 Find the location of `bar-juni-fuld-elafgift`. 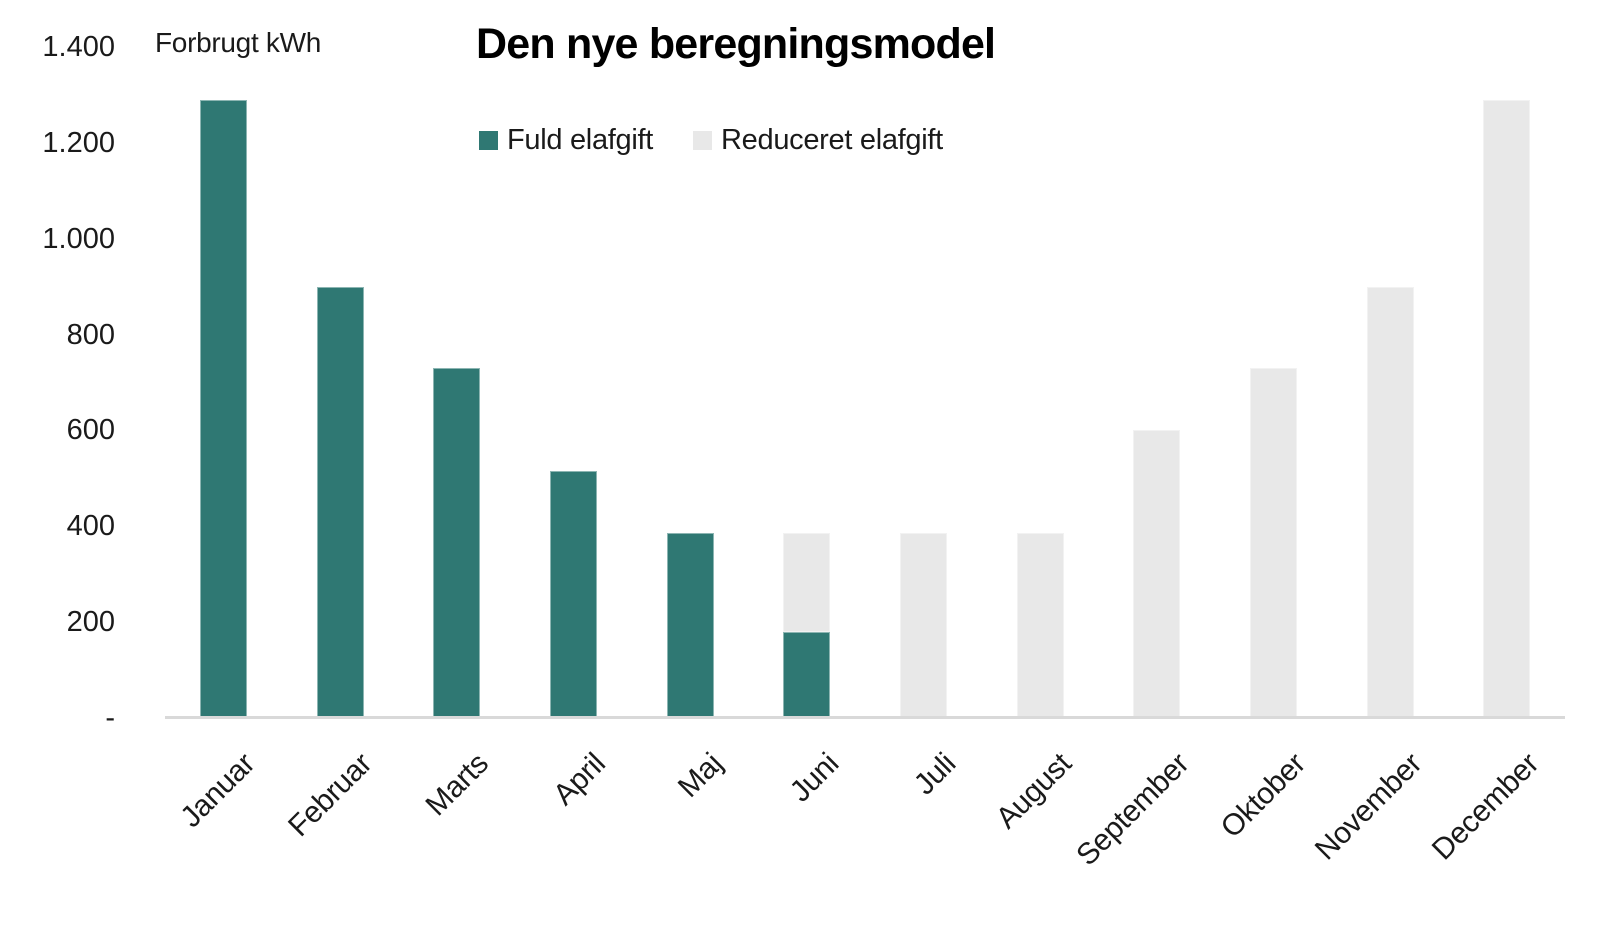

bar-juni-fuld-elafgift is located at coordinates (807, 674).